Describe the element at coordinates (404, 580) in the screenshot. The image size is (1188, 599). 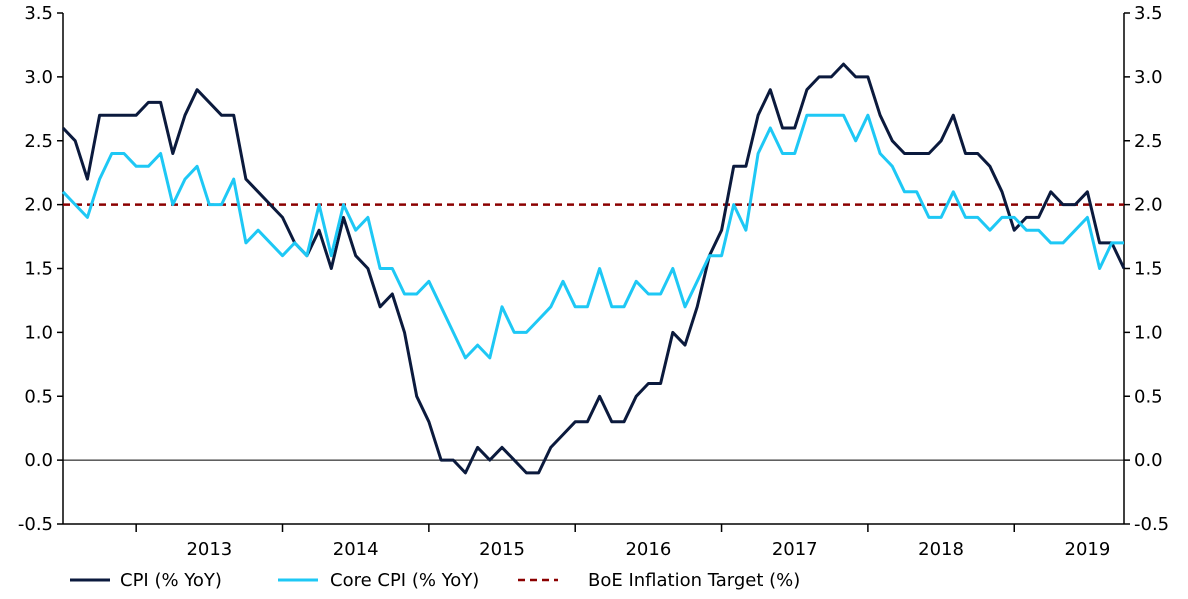
I see `legend-label-1: Core CPI (% YoY)` at that location.